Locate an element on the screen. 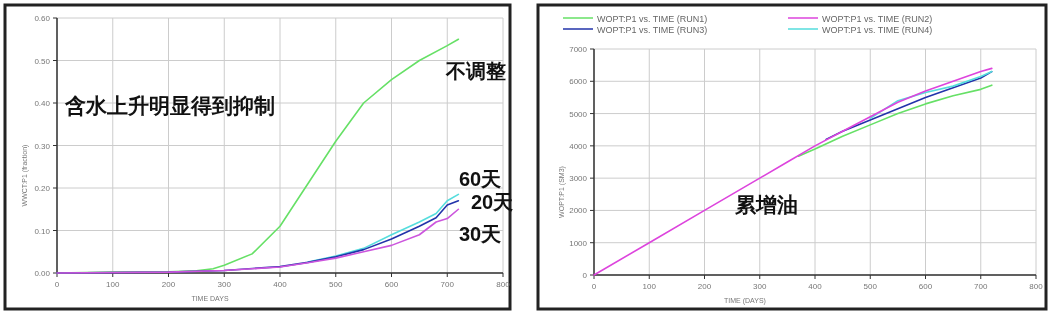  y-tick-label: 0.50 is located at coordinates (42, 61).